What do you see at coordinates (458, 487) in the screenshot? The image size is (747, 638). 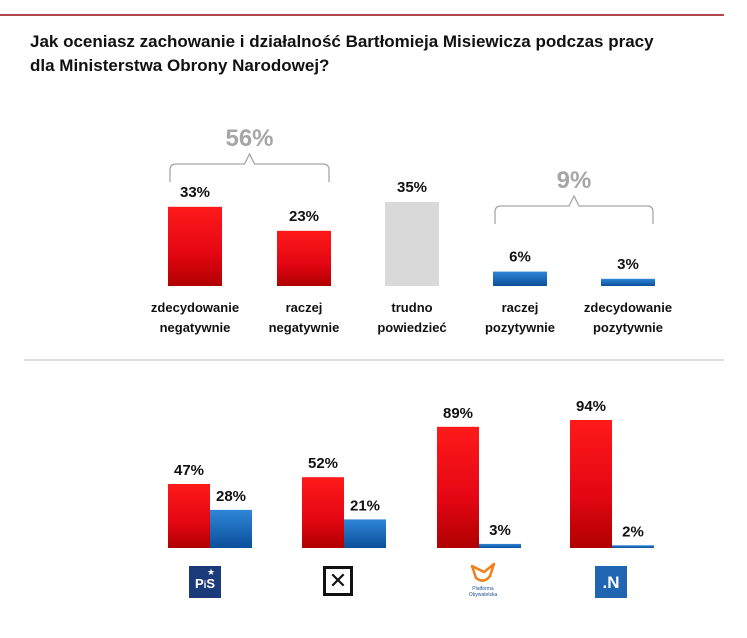 I see `bar-c2-2-s0` at bounding box center [458, 487].